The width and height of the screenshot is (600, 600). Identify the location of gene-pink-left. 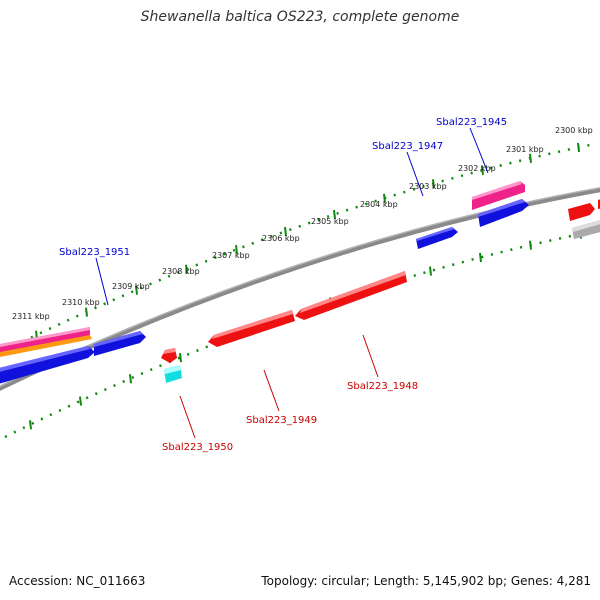
(45, 340).